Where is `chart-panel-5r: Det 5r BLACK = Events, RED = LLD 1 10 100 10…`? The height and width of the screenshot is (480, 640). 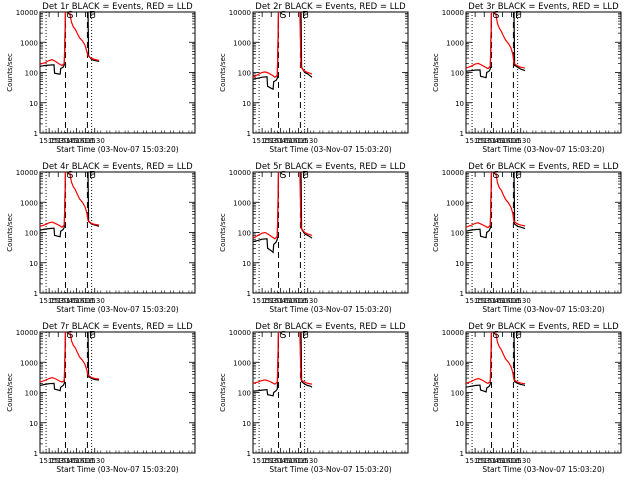
chart-panel-5r: Det 5r BLACK = Events, RED = LLD 1 10 100 10… is located at coordinates (314, 238).